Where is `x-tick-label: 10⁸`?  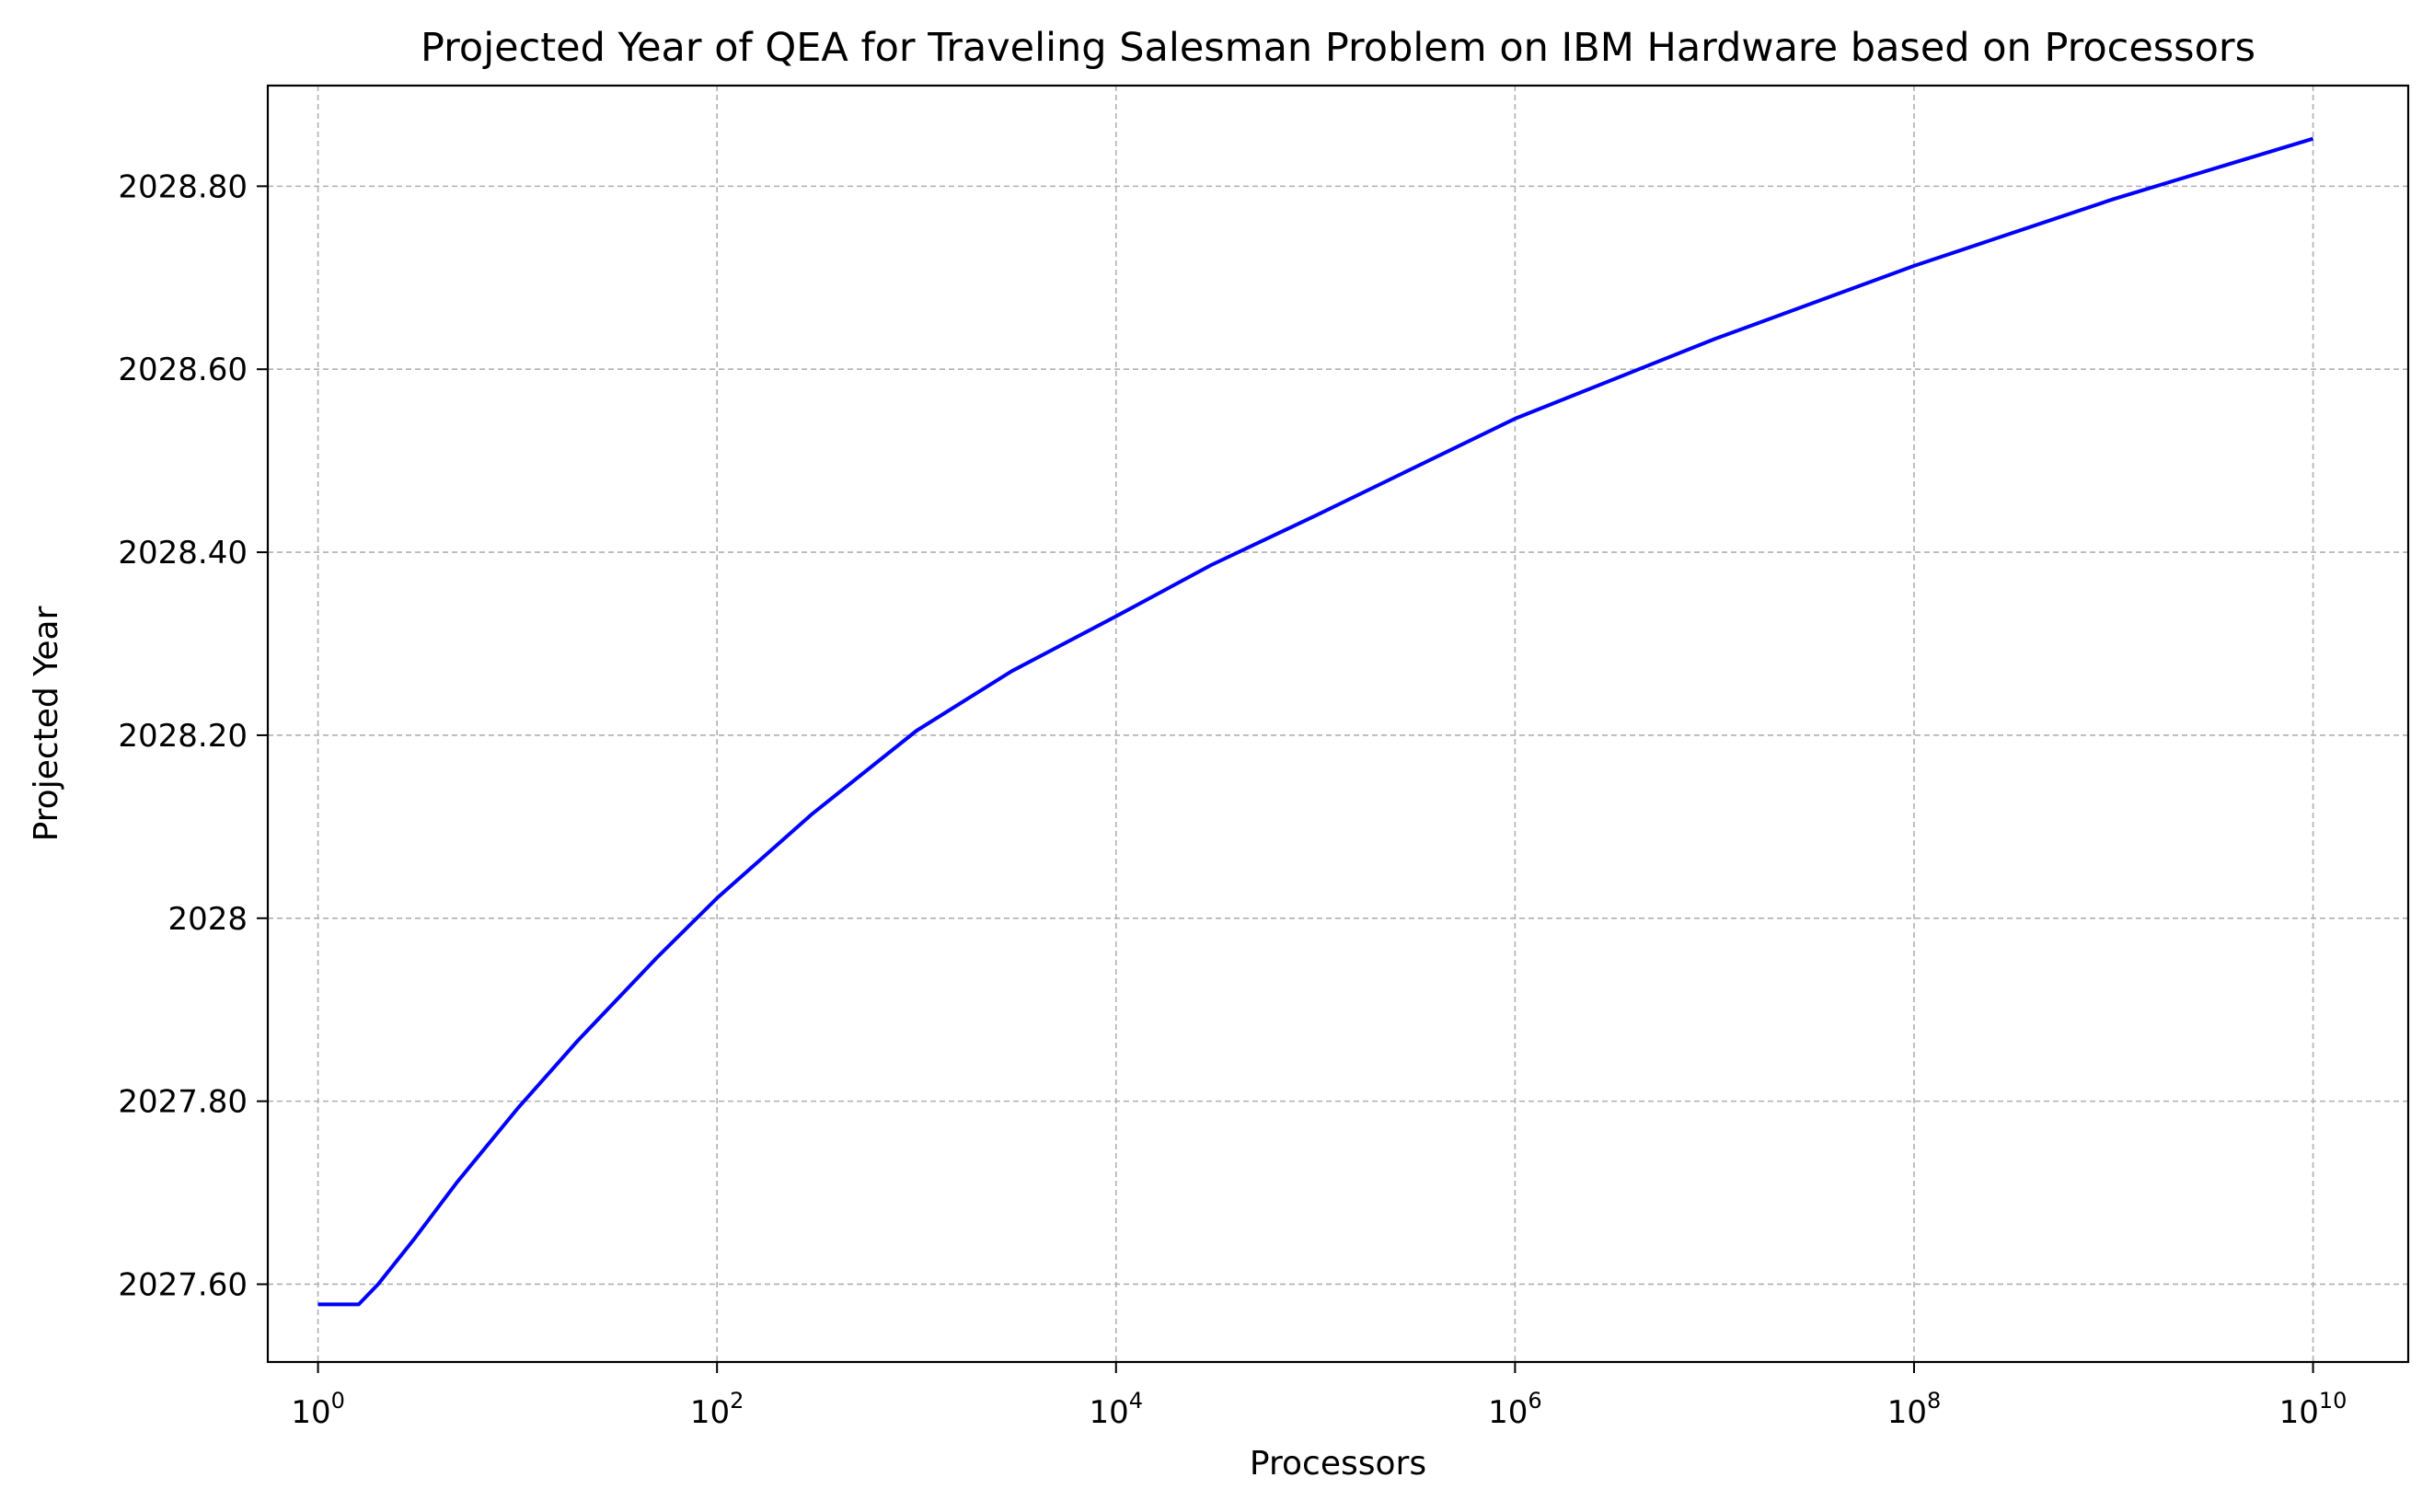 x-tick-label: 10⁸ is located at coordinates (1914, 1409).